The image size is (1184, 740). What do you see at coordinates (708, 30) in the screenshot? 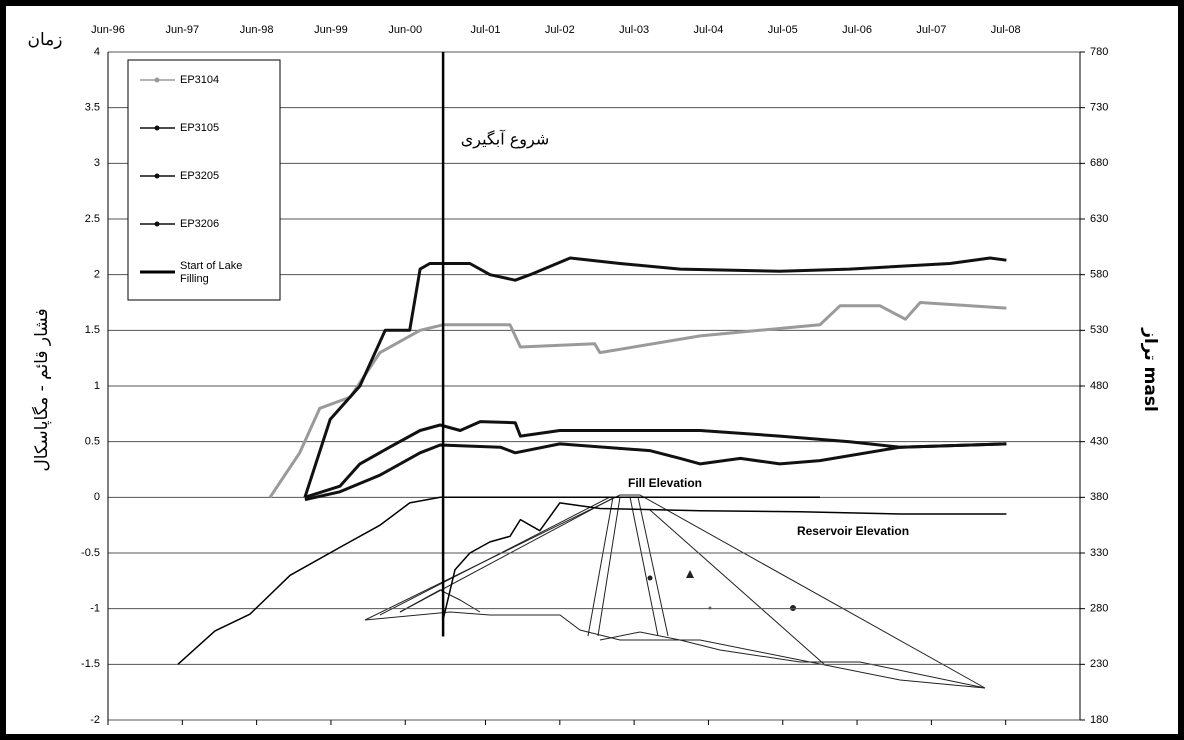
I see `x-tick-label: Jul-04` at bounding box center [708, 30].